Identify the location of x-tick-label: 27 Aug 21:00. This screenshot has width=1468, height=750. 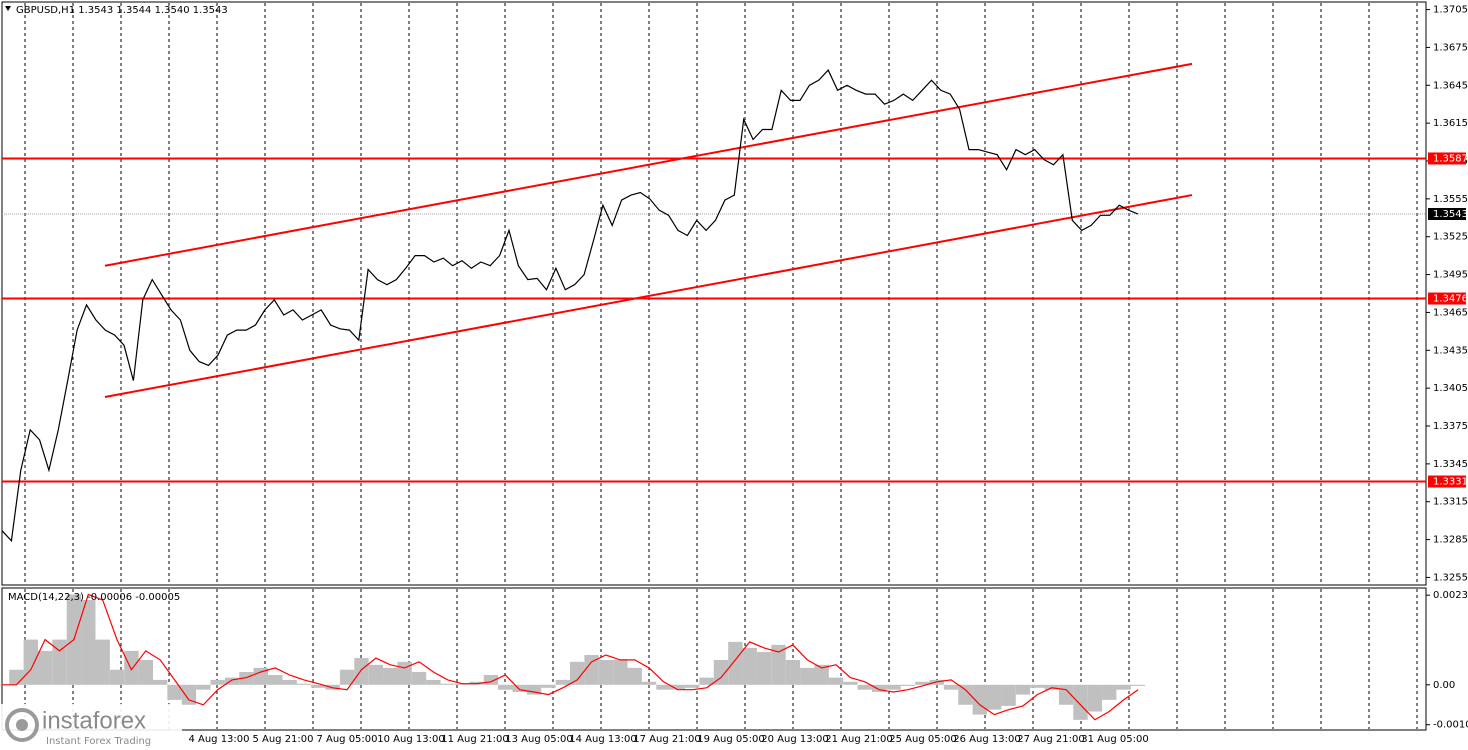
(1050, 739).